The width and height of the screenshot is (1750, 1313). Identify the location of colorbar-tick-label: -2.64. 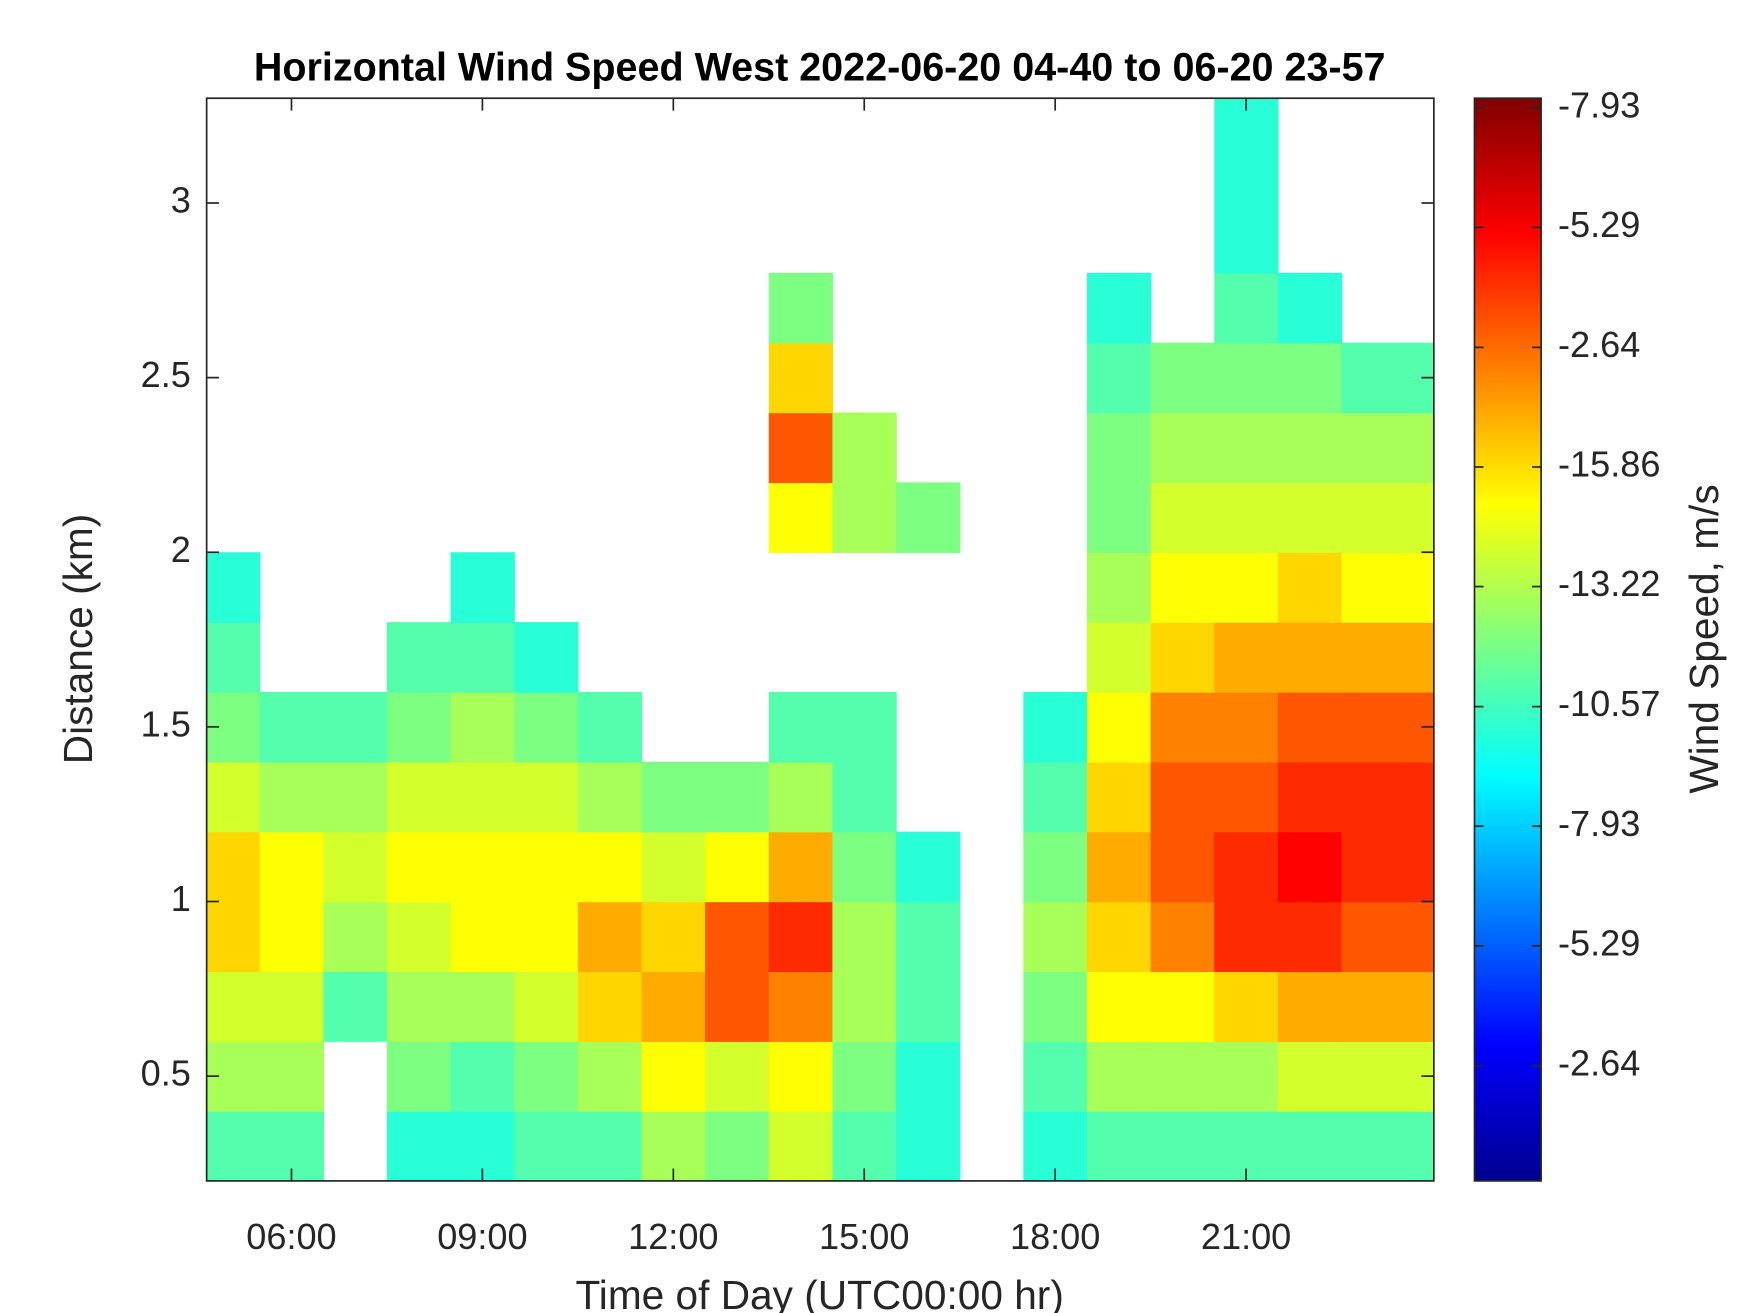
(1599, 344).